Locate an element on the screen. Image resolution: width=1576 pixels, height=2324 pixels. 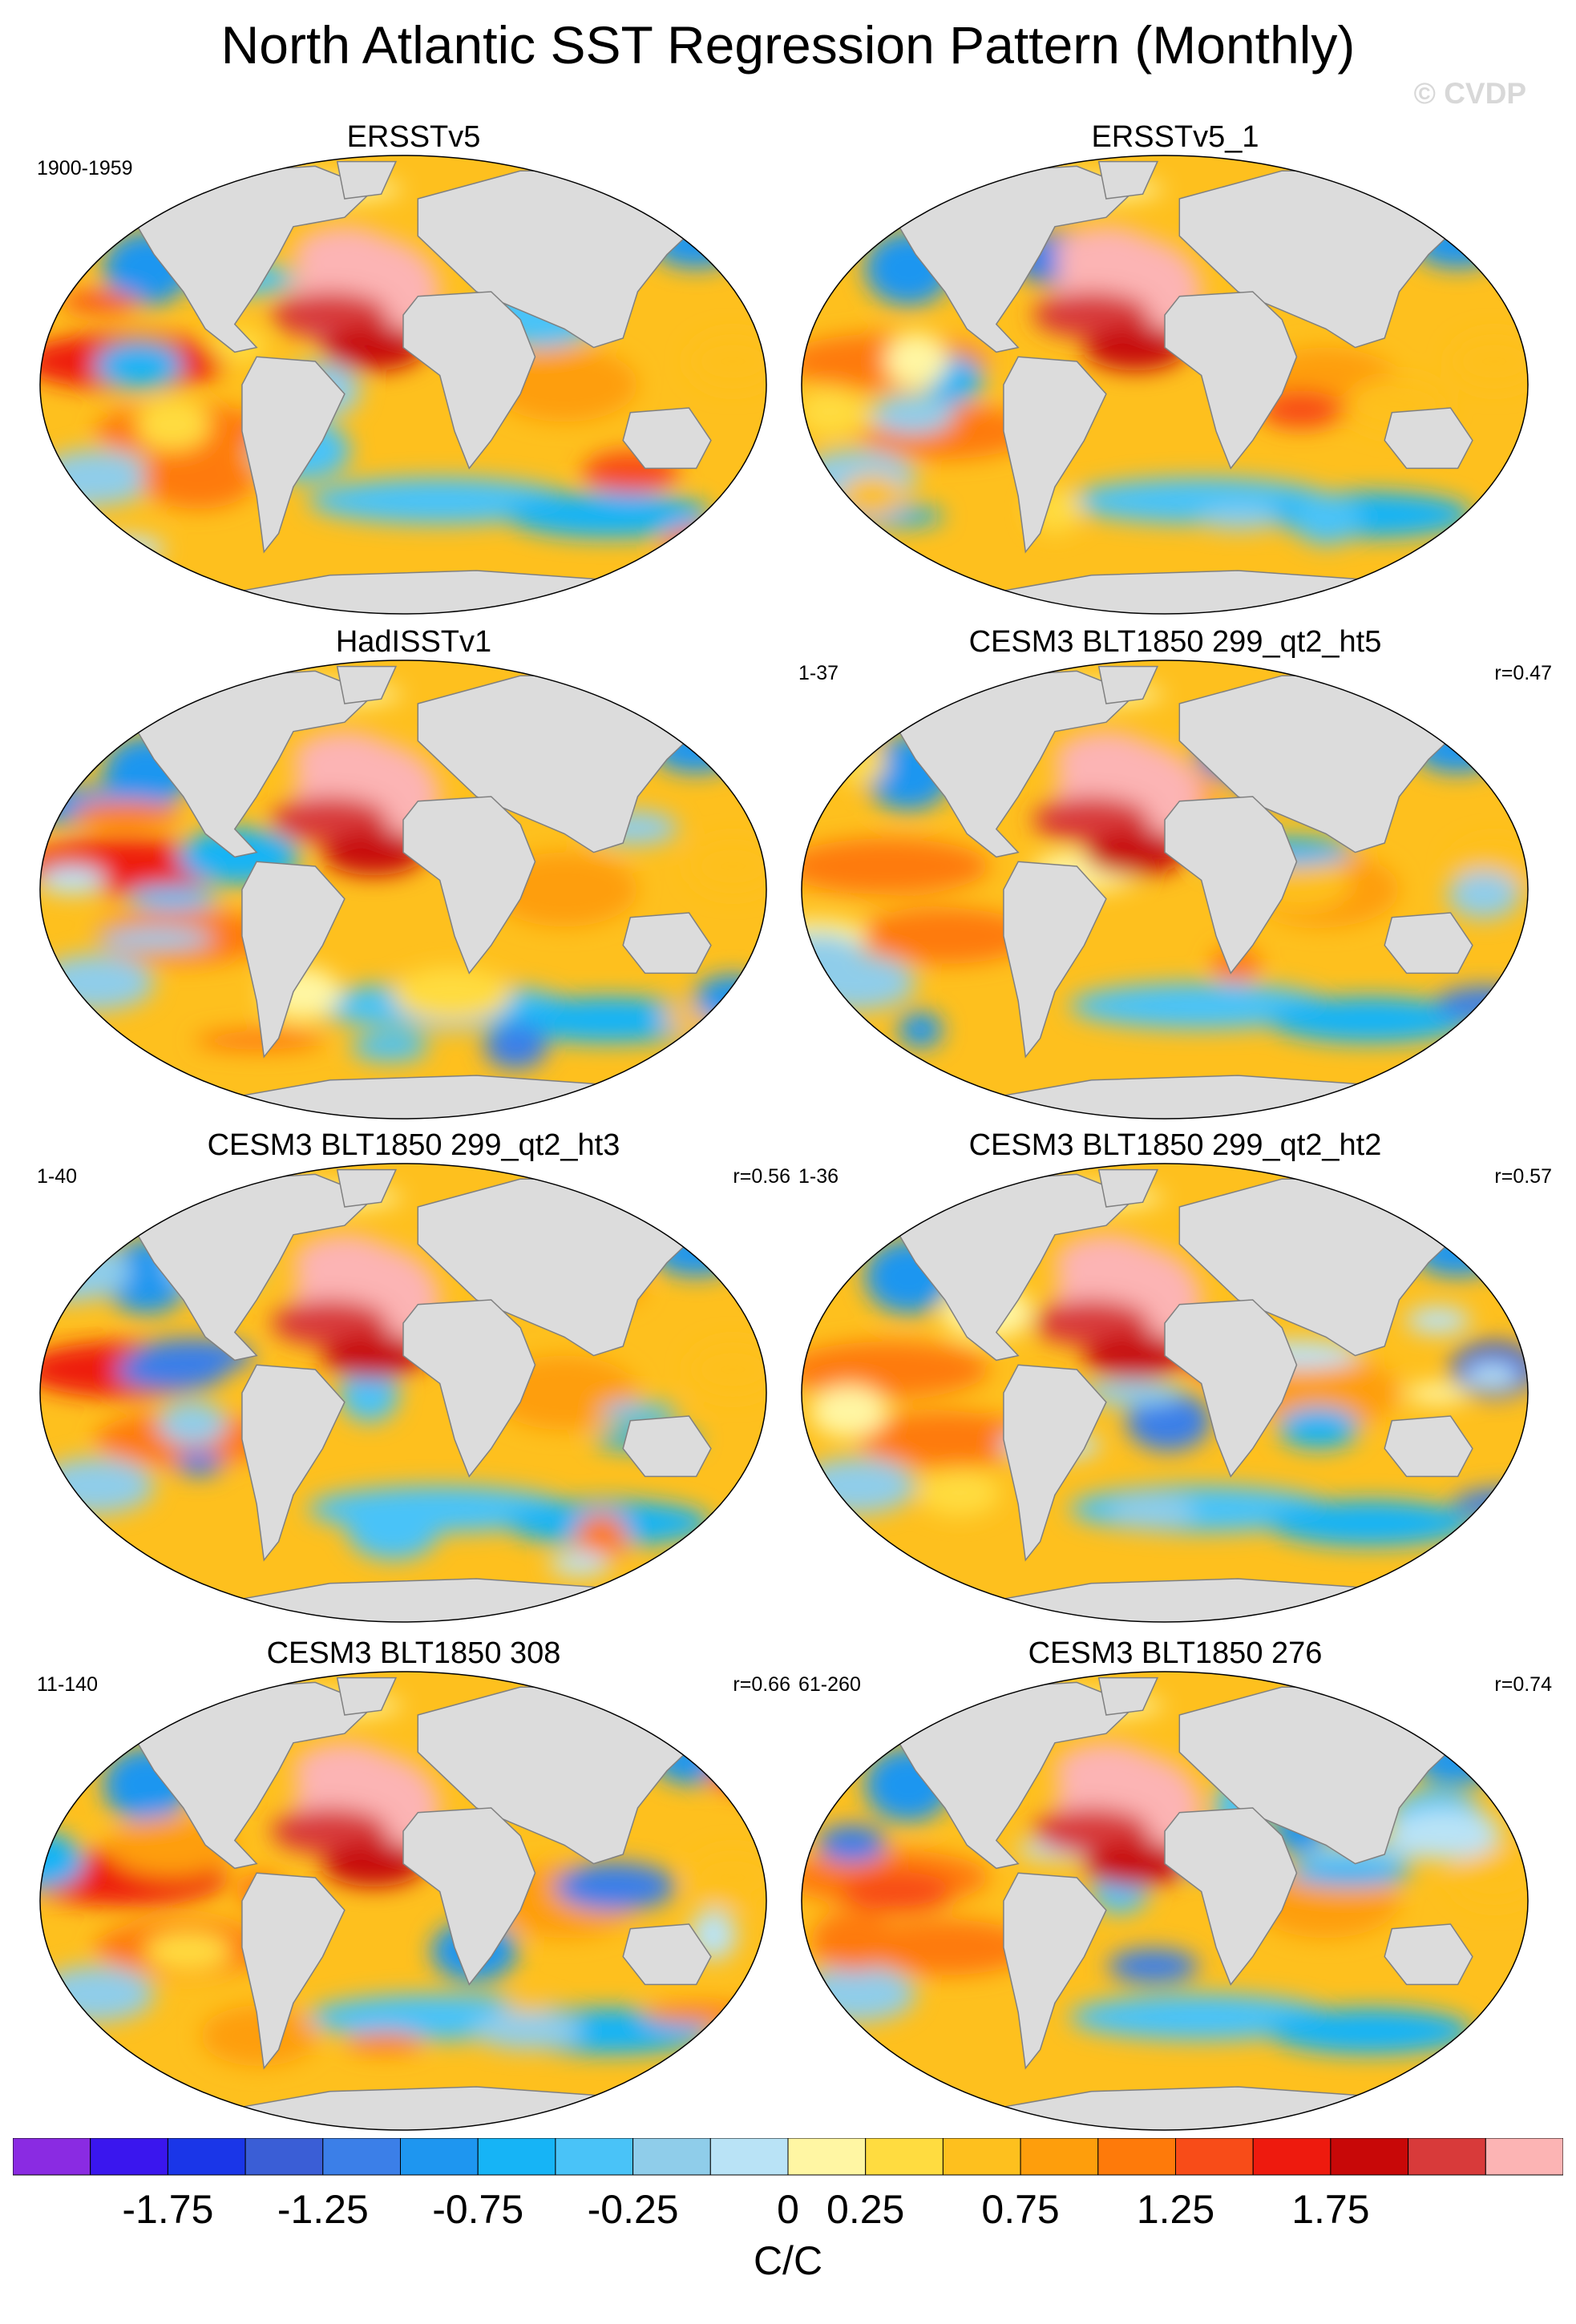
map-panel: HadISSTv1 is located at coordinates (413, 877).